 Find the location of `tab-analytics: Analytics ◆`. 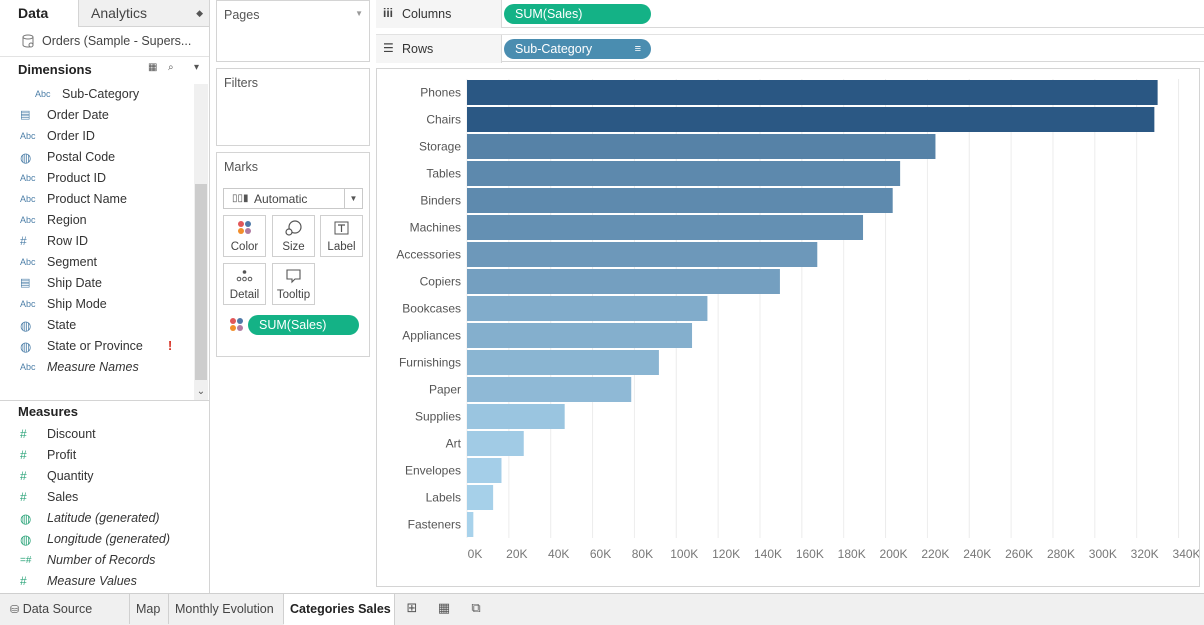

tab-analytics: Analytics ◆ is located at coordinates (143, 13).